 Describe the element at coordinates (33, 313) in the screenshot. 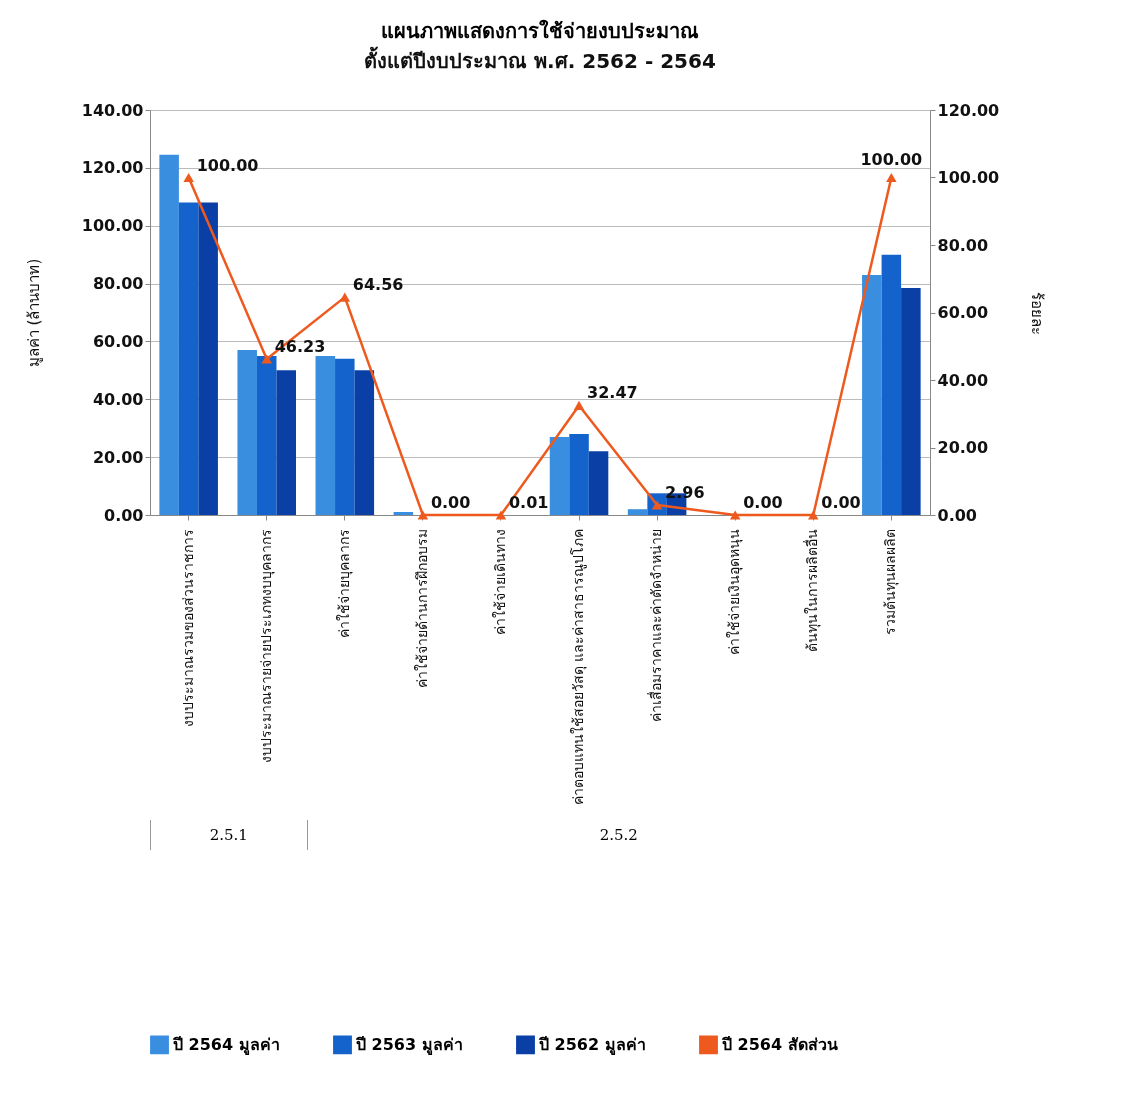

I see `y-axis-title: มูลค่า (ล้านบาท)` at that location.